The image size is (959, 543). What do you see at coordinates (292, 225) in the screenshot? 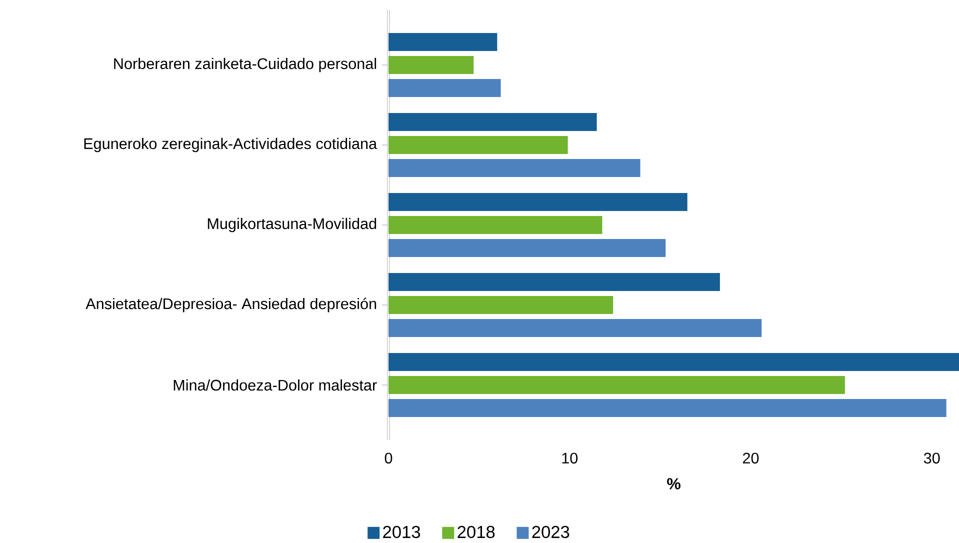
I see `y-tick-label: Mugikortasuna-Movilidad` at bounding box center [292, 225].